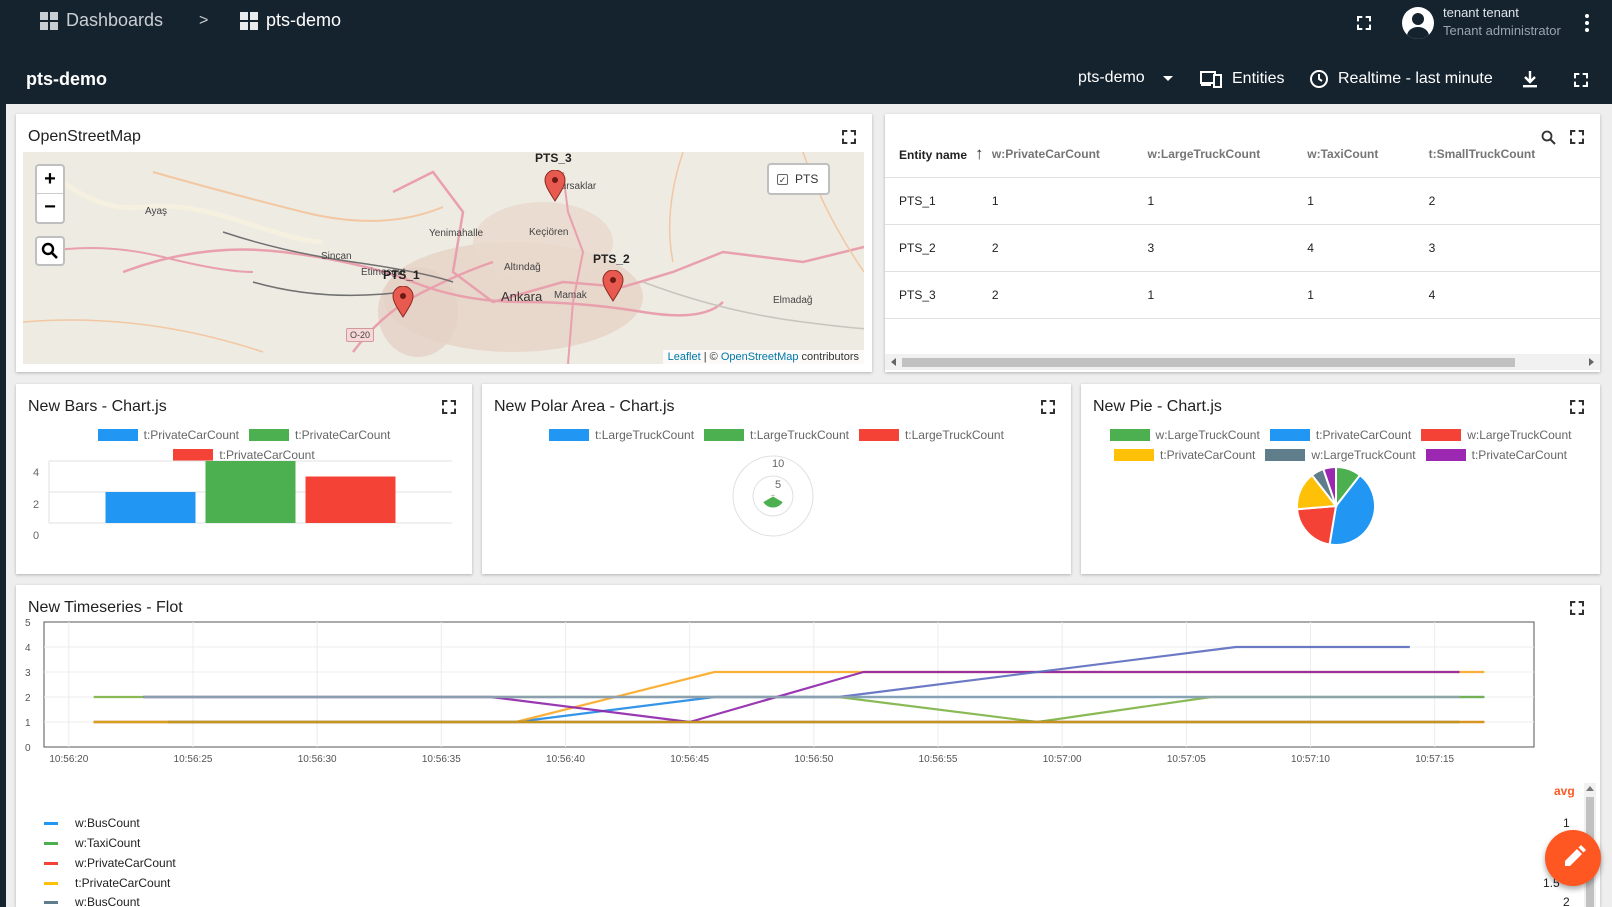  Describe the element at coordinates (1242, 201) in the screenshot. I see `table-row: PTS_1 1 1 1 2` at that location.